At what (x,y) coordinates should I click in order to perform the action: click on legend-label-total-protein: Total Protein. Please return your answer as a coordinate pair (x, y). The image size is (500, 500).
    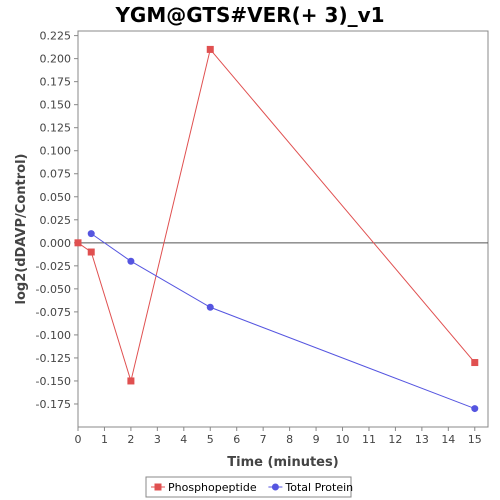
    Looking at the image, I should click on (318, 487).